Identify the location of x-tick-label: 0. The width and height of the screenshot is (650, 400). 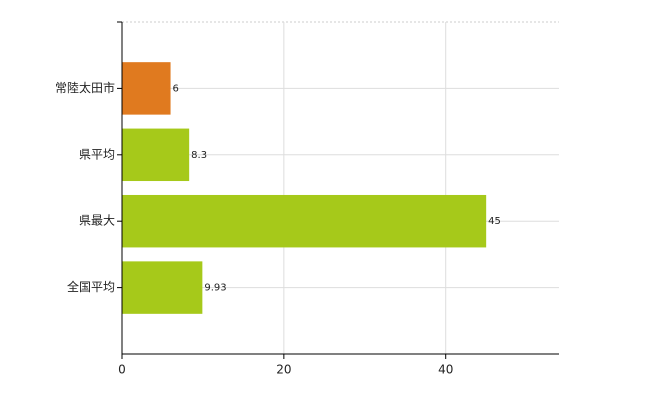
(122, 370).